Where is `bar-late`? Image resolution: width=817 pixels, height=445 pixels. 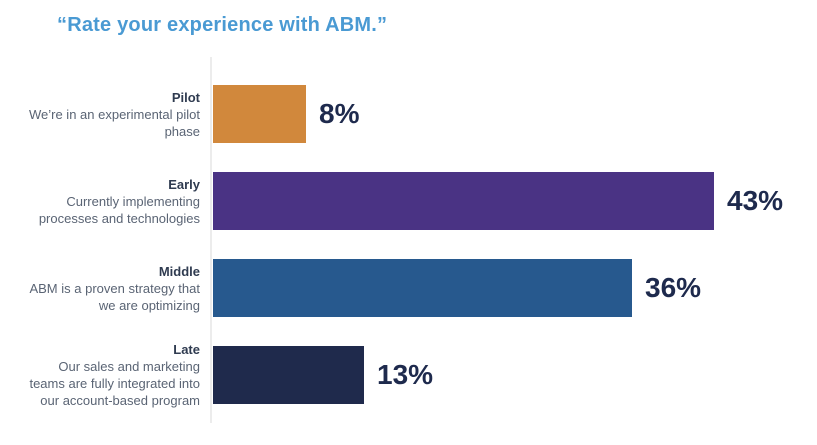
bar-late is located at coordinates (288, 375).